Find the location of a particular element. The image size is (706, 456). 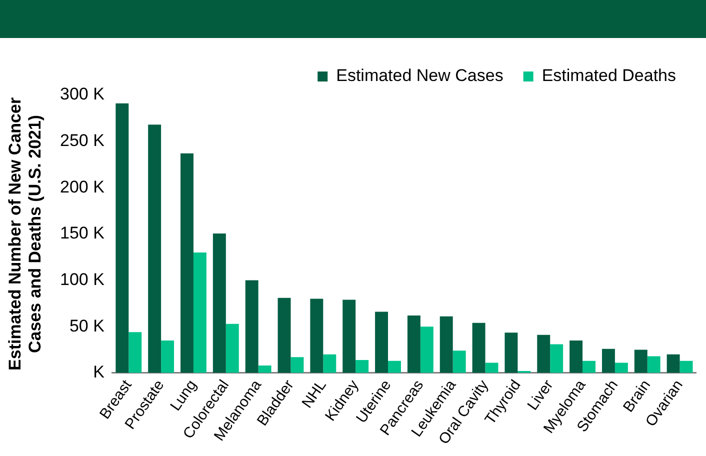

legend-label: Estimated Deaths is located at coordinates (609, 76).